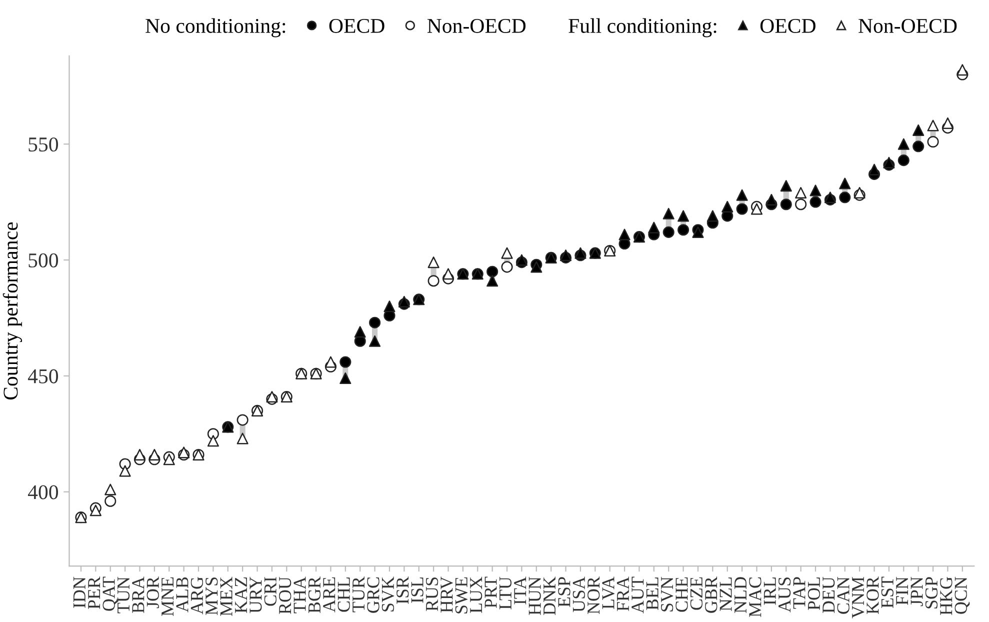 The width and height of the screenshot is (989, 622). Describe the element at coordinates (770, 591) in the screenshot. I see `x-tick-label: IRL` at that location.